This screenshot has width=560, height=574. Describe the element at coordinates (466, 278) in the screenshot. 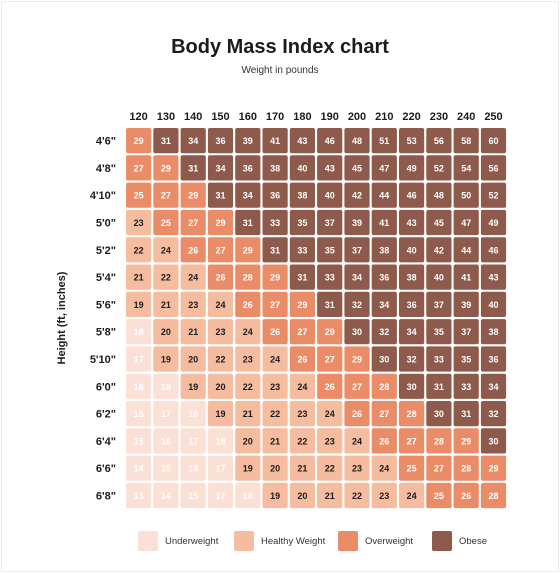

I see `bmi-cell-value: 41` at that location.